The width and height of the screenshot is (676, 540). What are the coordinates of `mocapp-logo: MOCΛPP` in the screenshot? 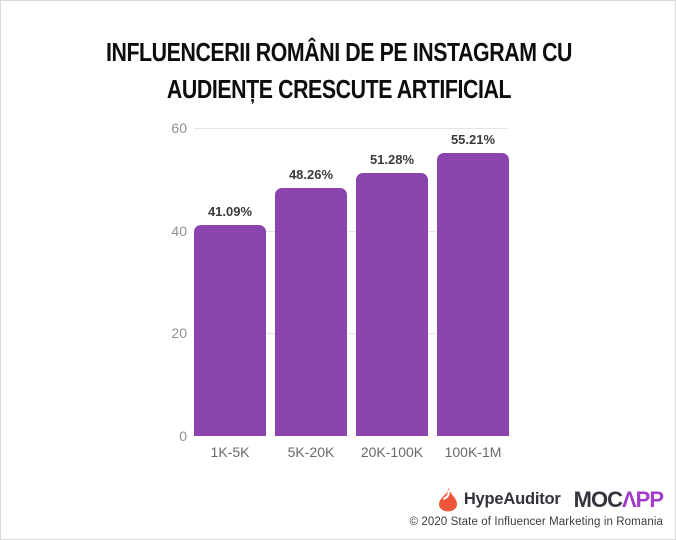 It's located at (618, 499).